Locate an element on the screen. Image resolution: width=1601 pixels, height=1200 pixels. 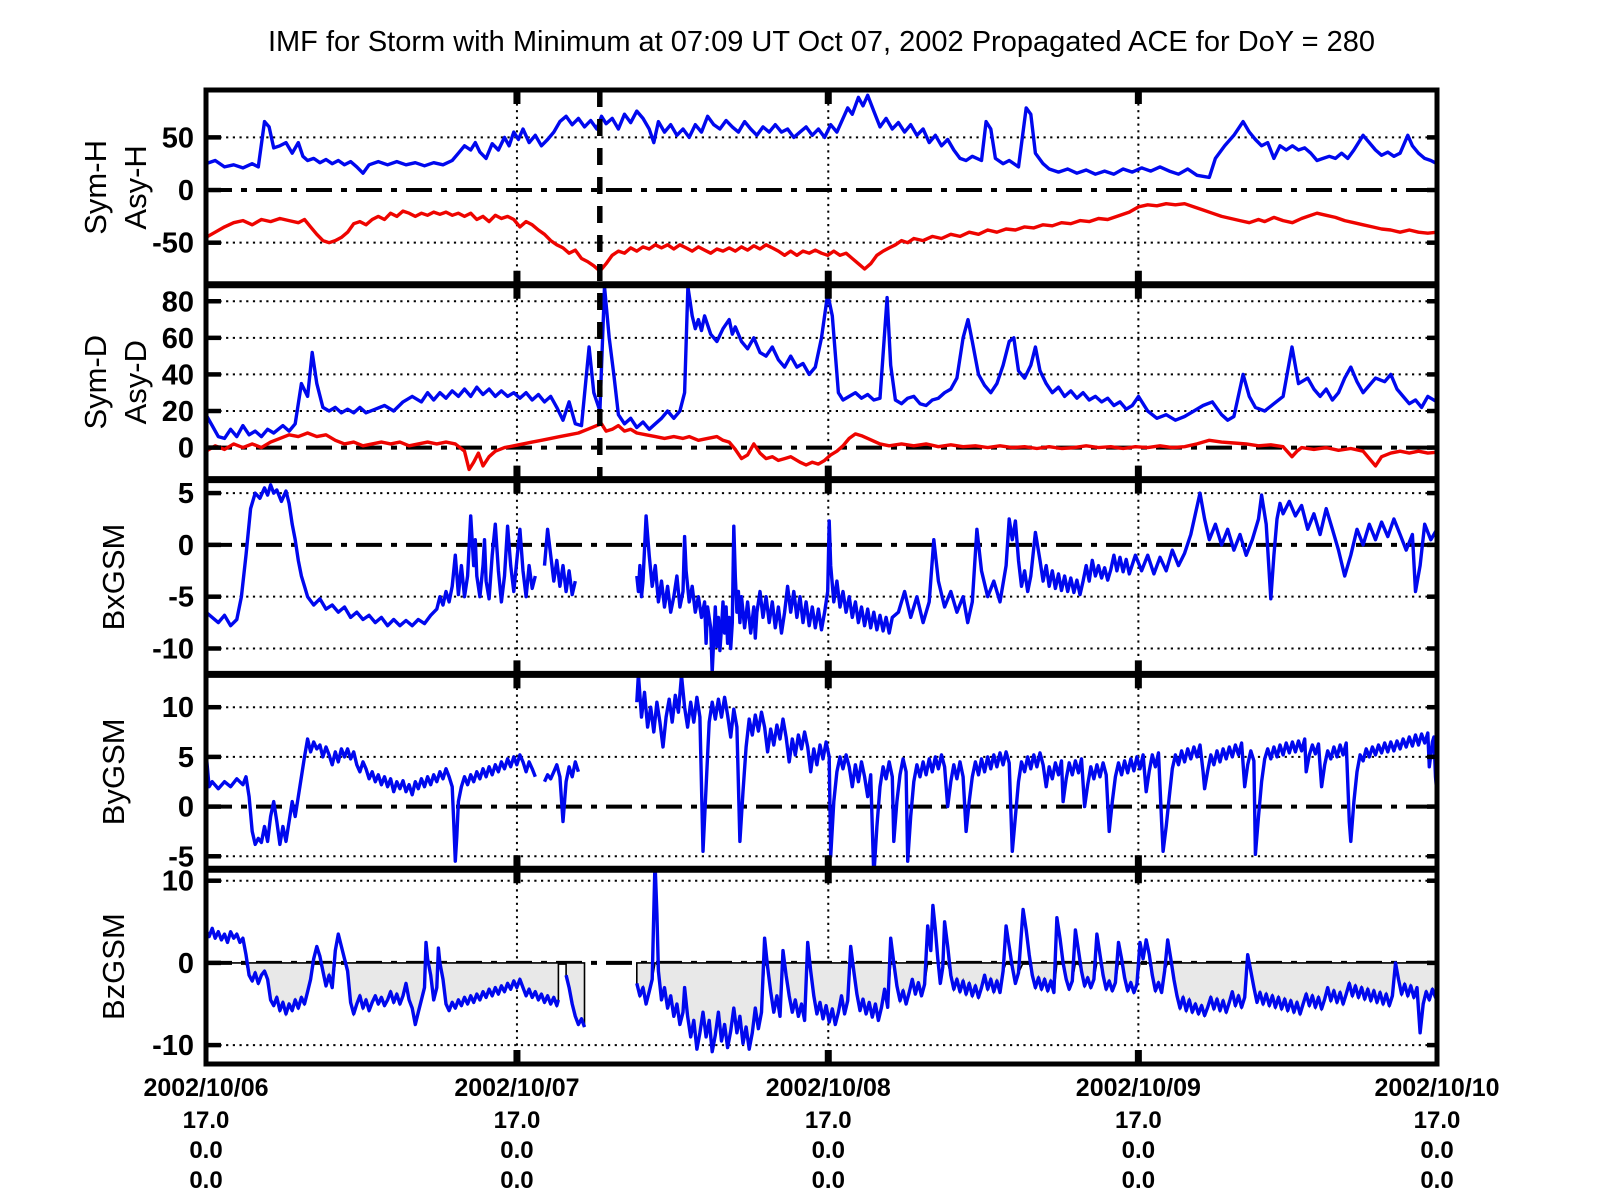
y-tick-label: -50 is located at coordinates (173, 244).